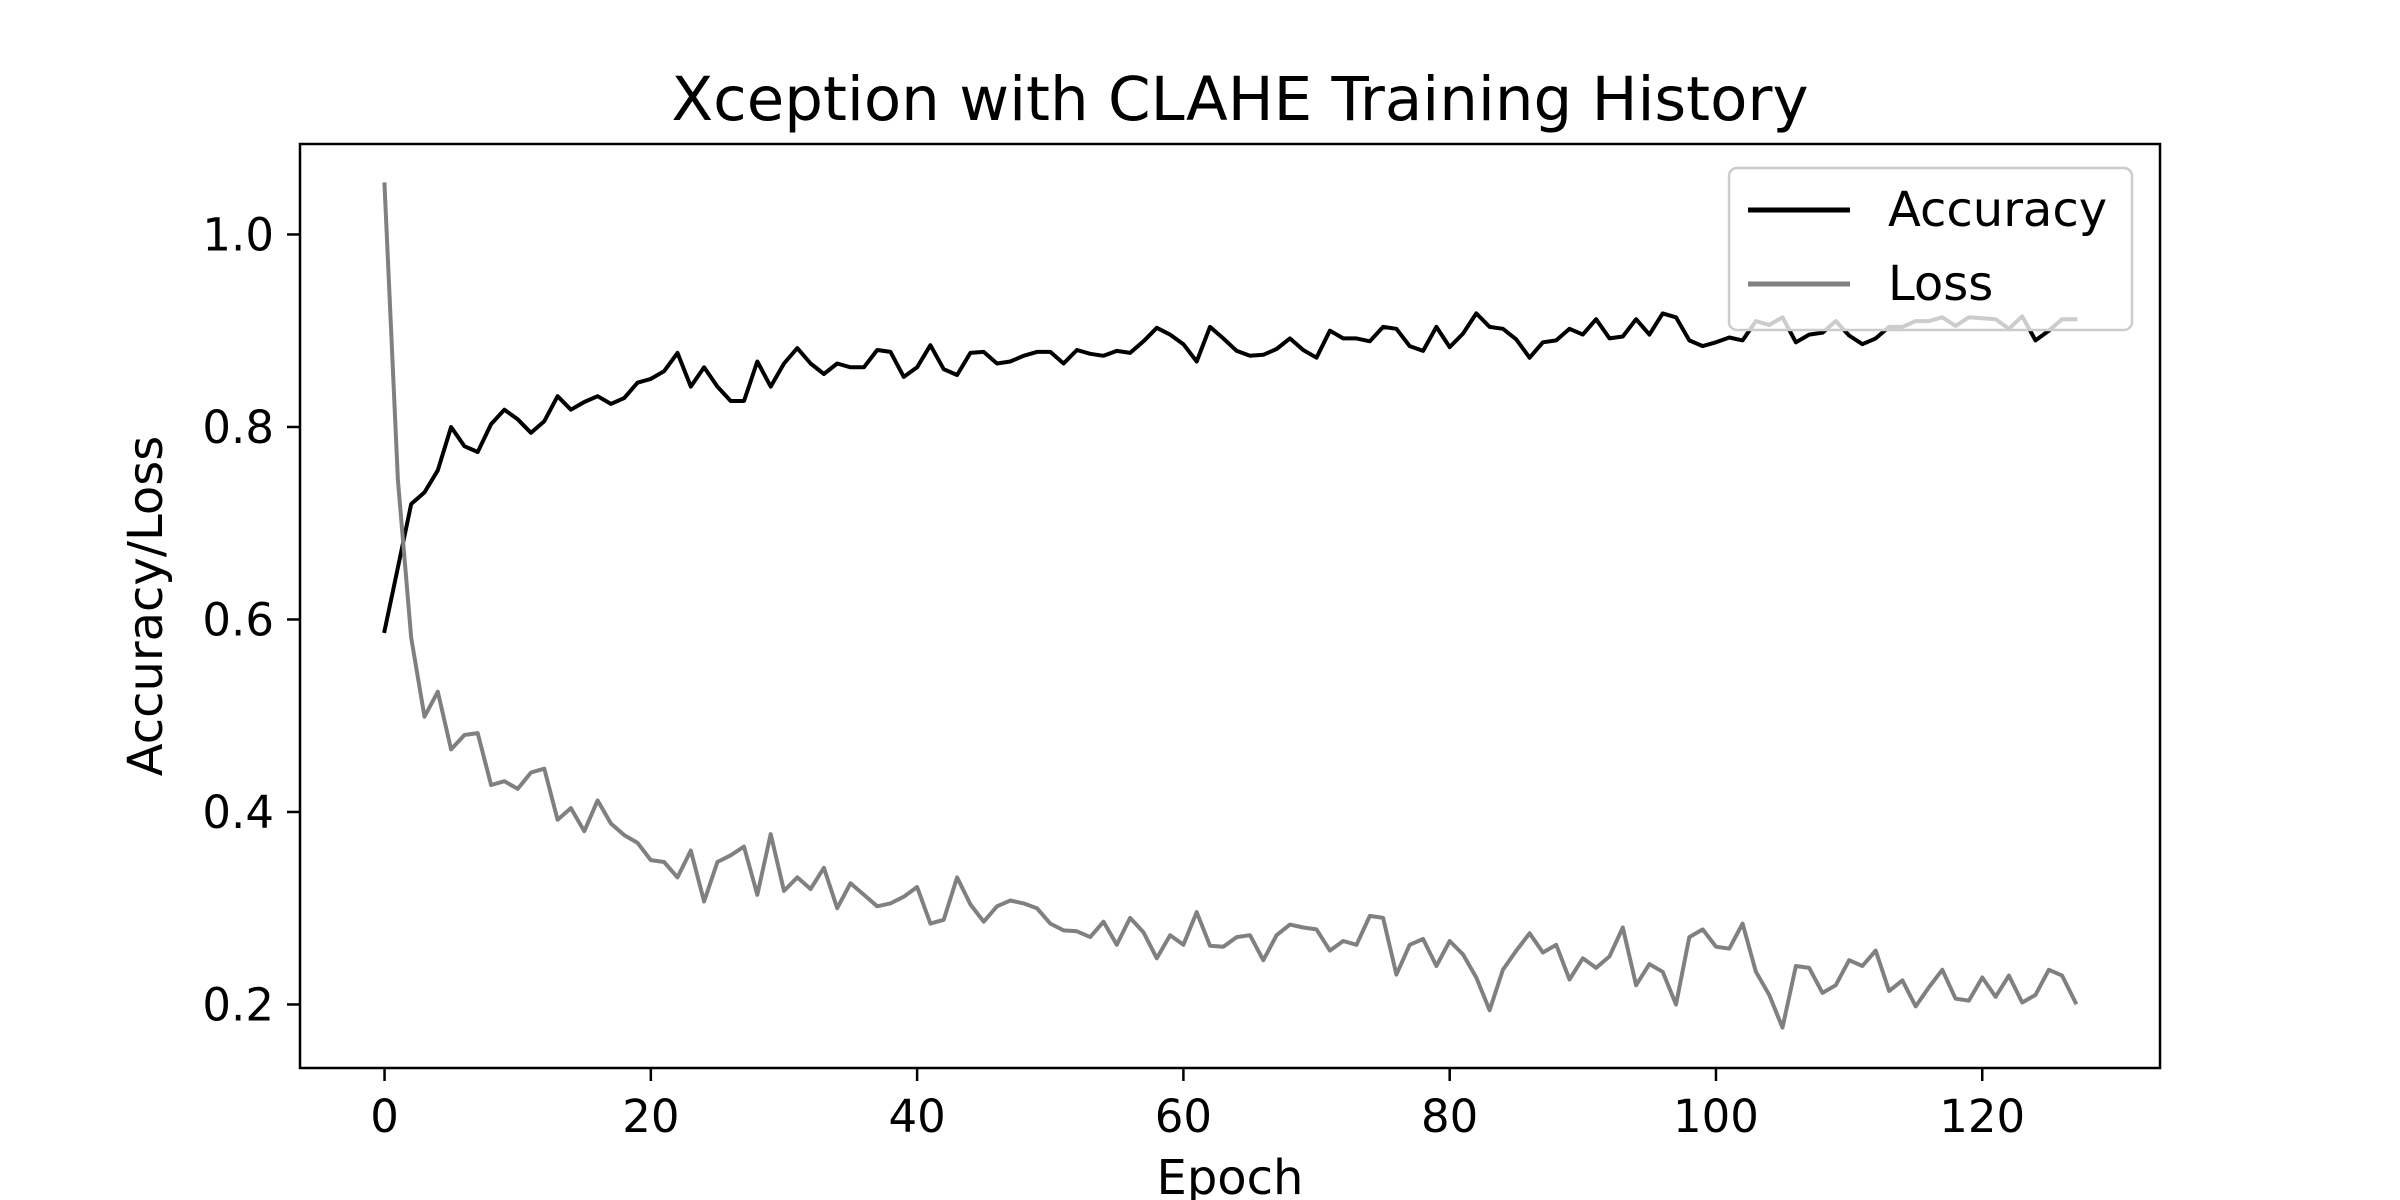 The image size is (2400, 1200). What do you see at coordinates (238, 619) in the screenshot?
I see `y-tick-label-0-6: 0.6` at bounding box center [238, 619].